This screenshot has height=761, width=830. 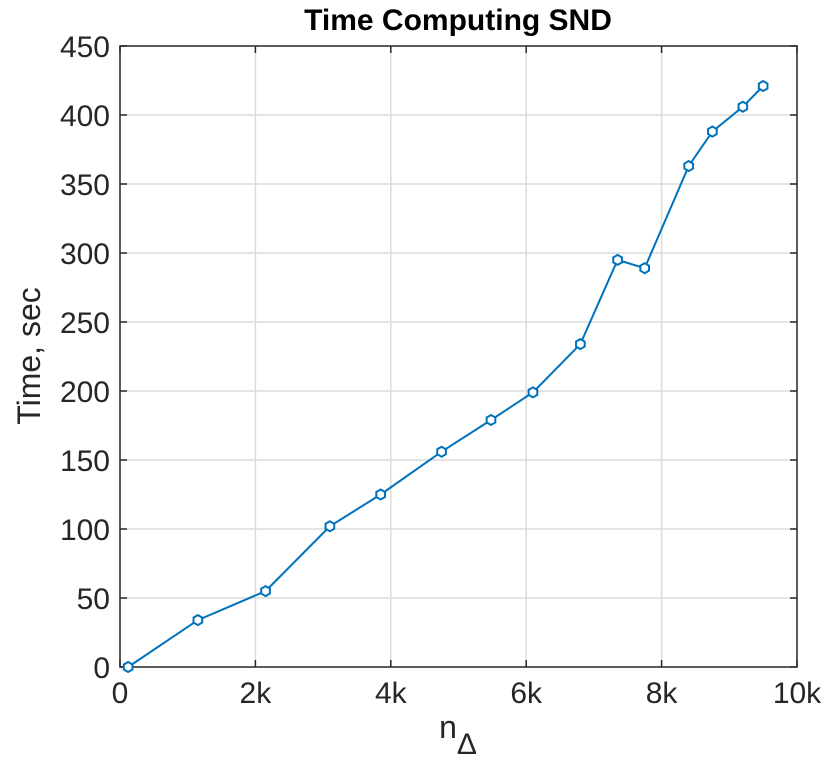 I want to click on y-tick-label: 450, so click(x=85, y=47).